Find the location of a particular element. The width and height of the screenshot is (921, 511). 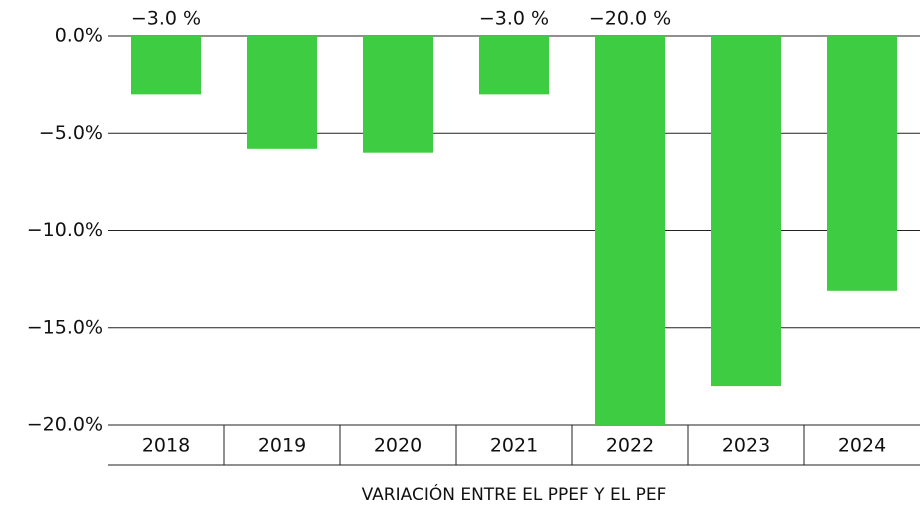

y-tick-label: −10.0% is located at coordinates (65, 230).